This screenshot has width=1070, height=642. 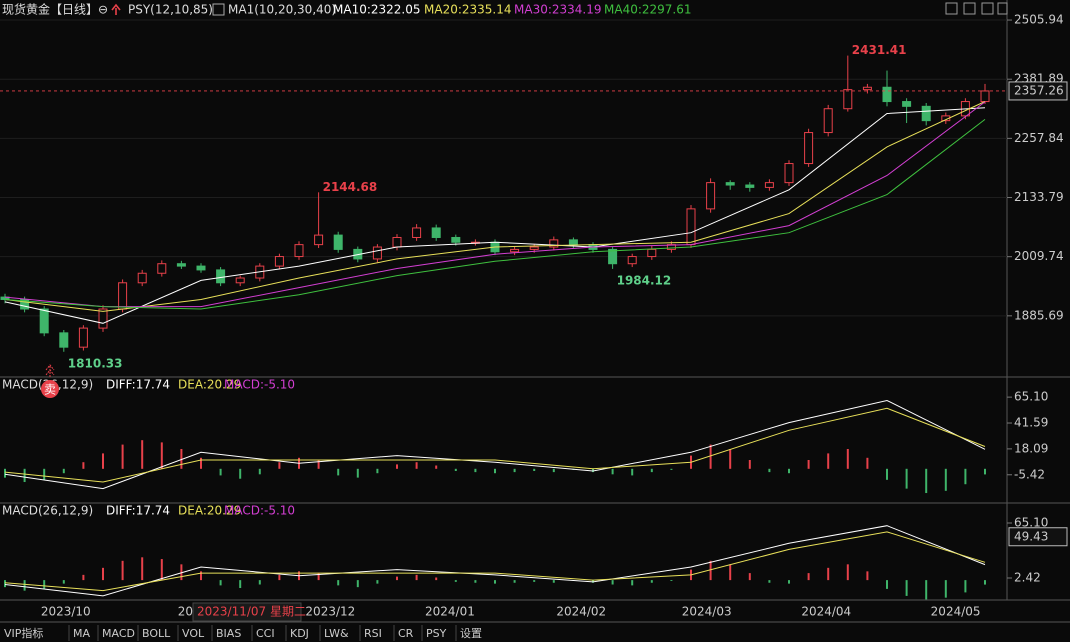 I want to click on legend-entry: MA10:2322.05, so click(x=377, y=10).